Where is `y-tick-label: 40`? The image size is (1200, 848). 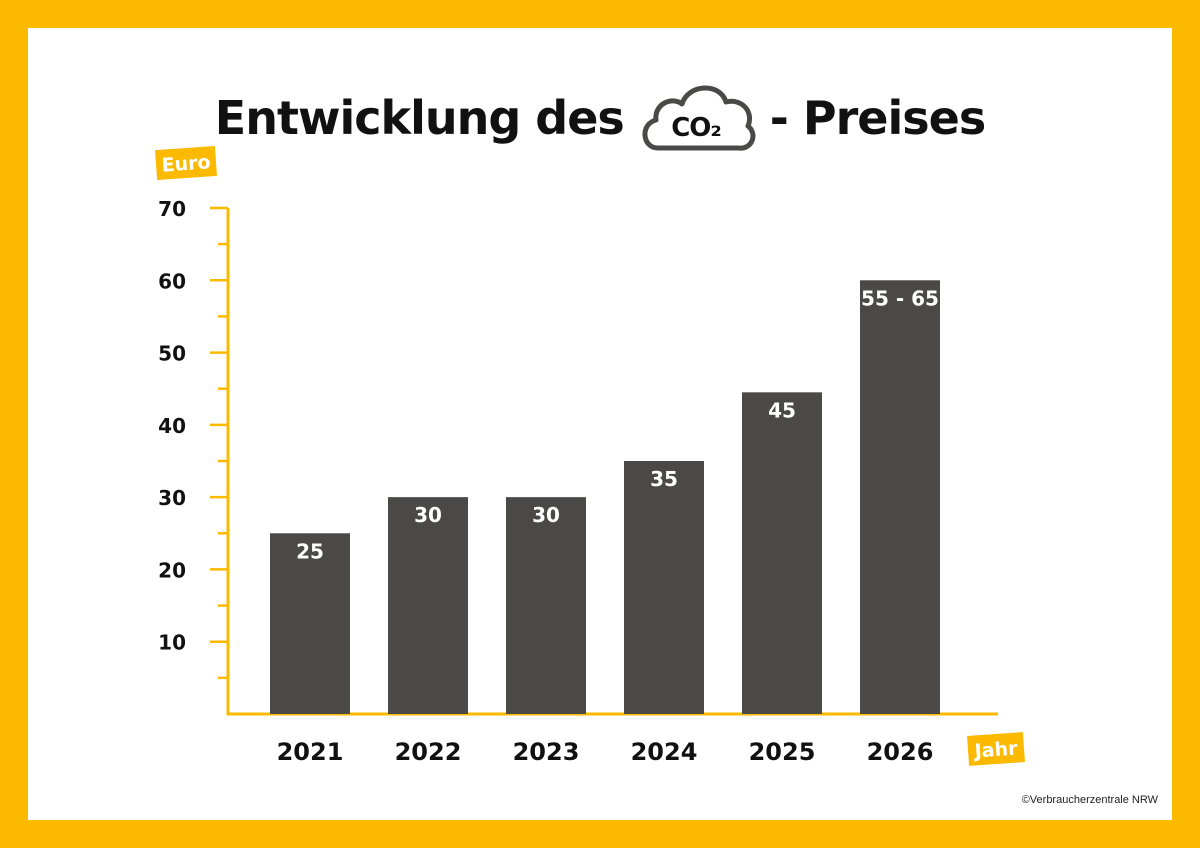 y-tick-label: 40 is located at coordinates (172, 426).